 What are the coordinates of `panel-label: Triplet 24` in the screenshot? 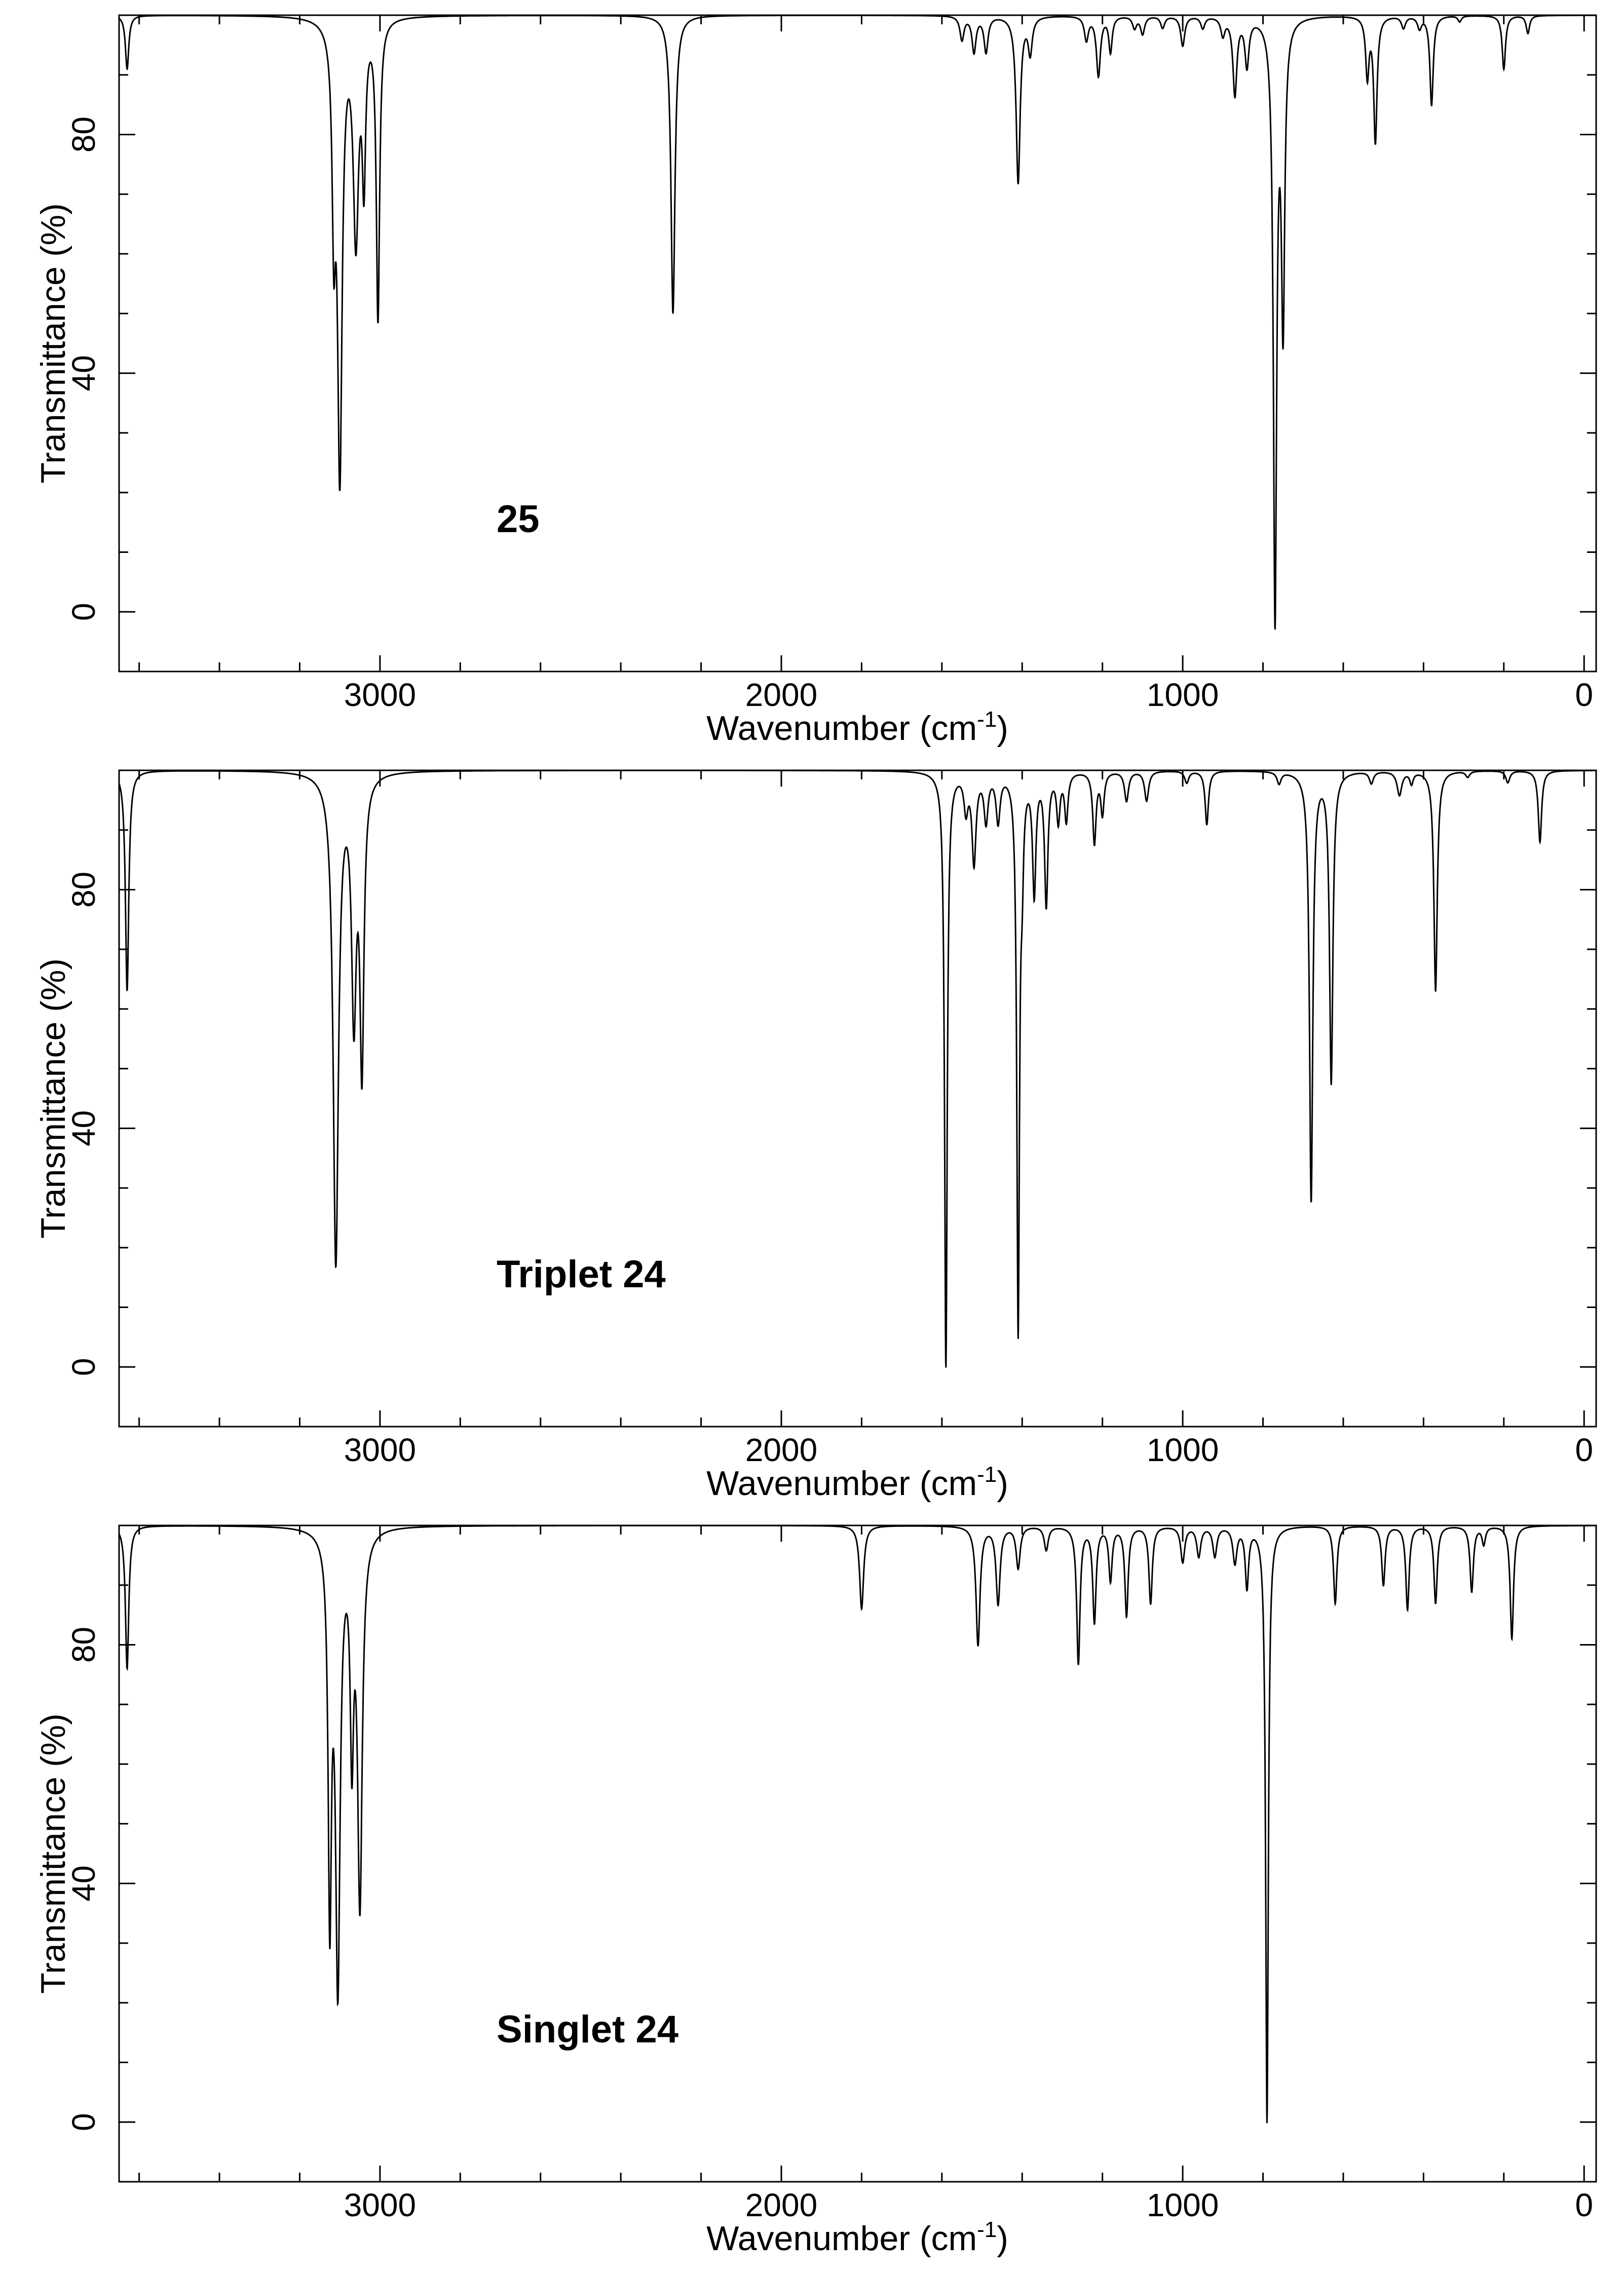 It's located at (582, 1274).